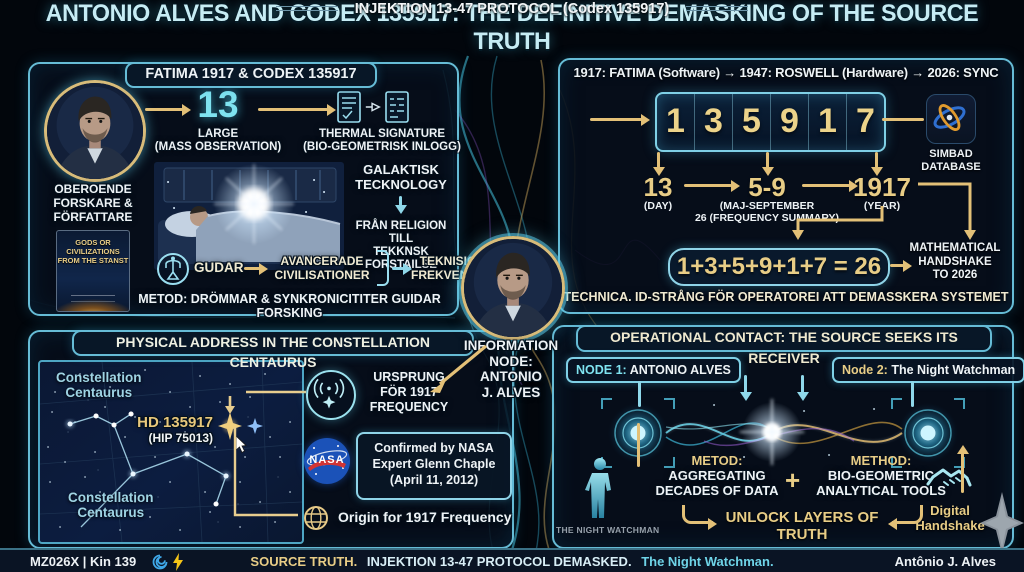 This screenshot has height=572, width=1024. Describe the element at coordinates (349, 107) in the screenshot. I see `document-icon` at that location.